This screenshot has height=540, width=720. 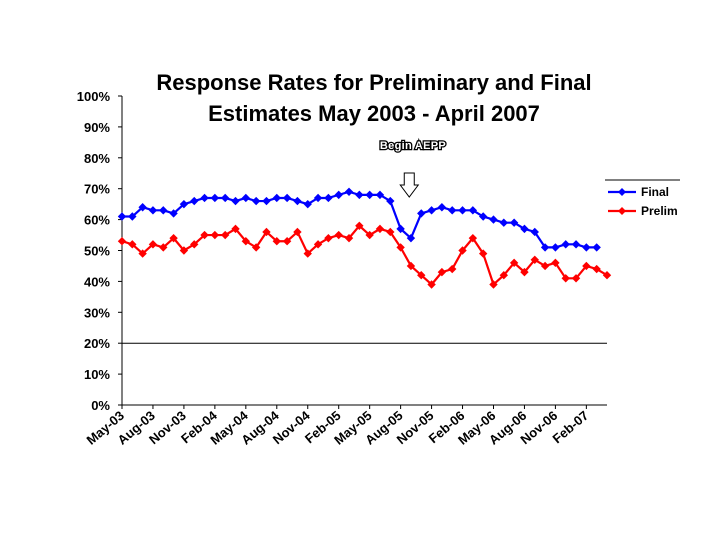 What do you see at coordinates (97, 220) in the screenshot?
I see `y-tick-label: 60%` at bounding box center [97, 220].